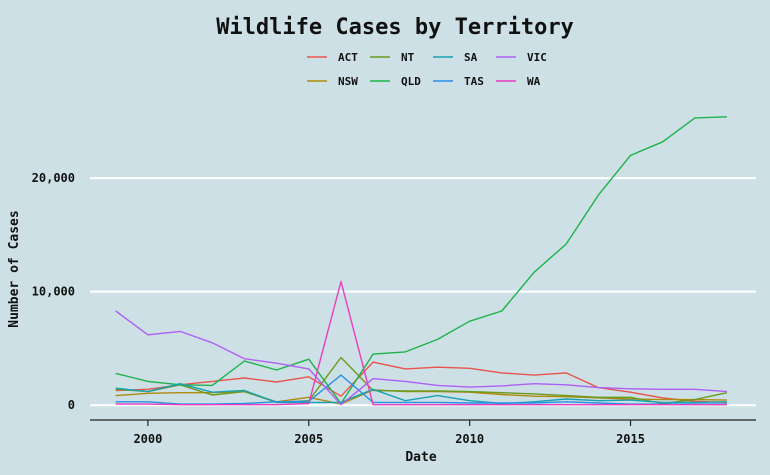 Image resolution: width=770 pixels, height=475 pixels. Describe the element at coordinates (332, 57) in the screenshot. I see `legend-item-act: ACT` at that location.